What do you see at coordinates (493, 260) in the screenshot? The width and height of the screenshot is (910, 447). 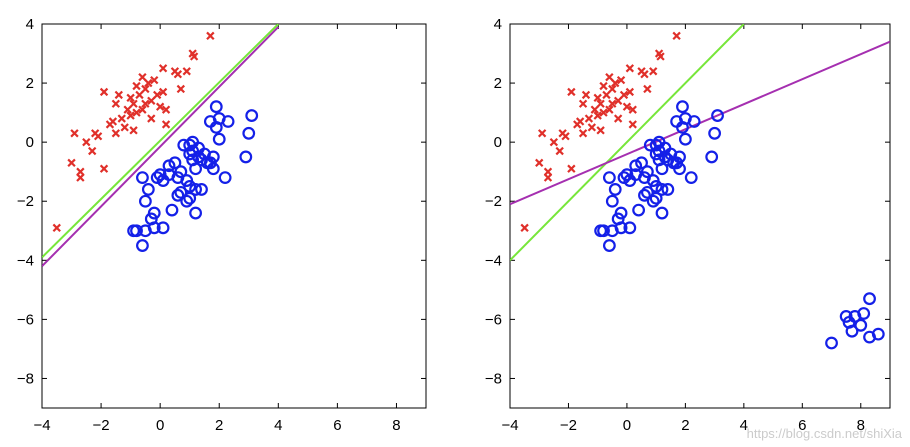 I see `y-tick-label: −4` at bounding box center [493, 260].